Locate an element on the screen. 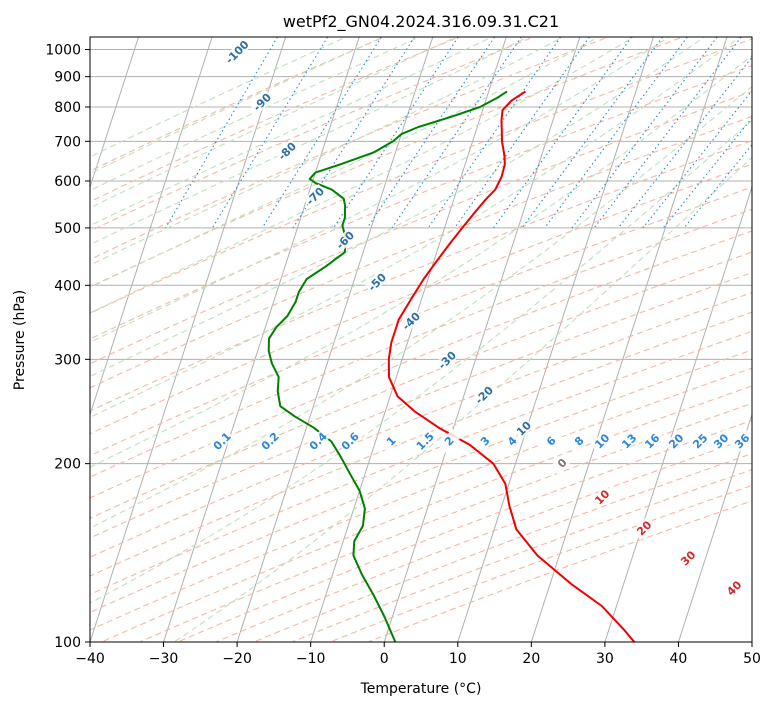 The height and width of the screenshot is (712, 775). x-tick-label: −40 is located at coordinates (90, 659).